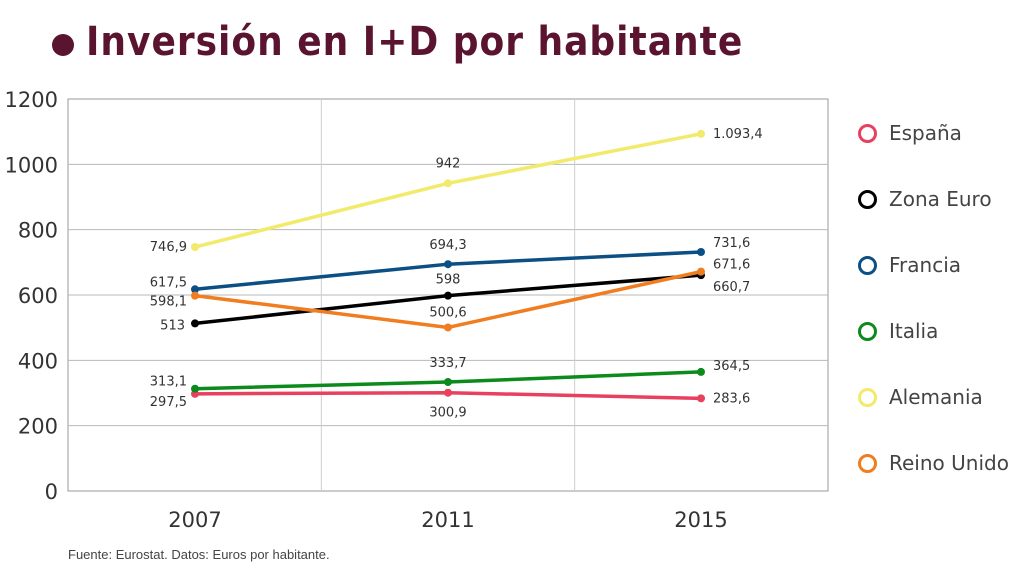 This screenshot has height=576, width=1024. I want to click on y-tick-label: 1200, so click(31, 100).